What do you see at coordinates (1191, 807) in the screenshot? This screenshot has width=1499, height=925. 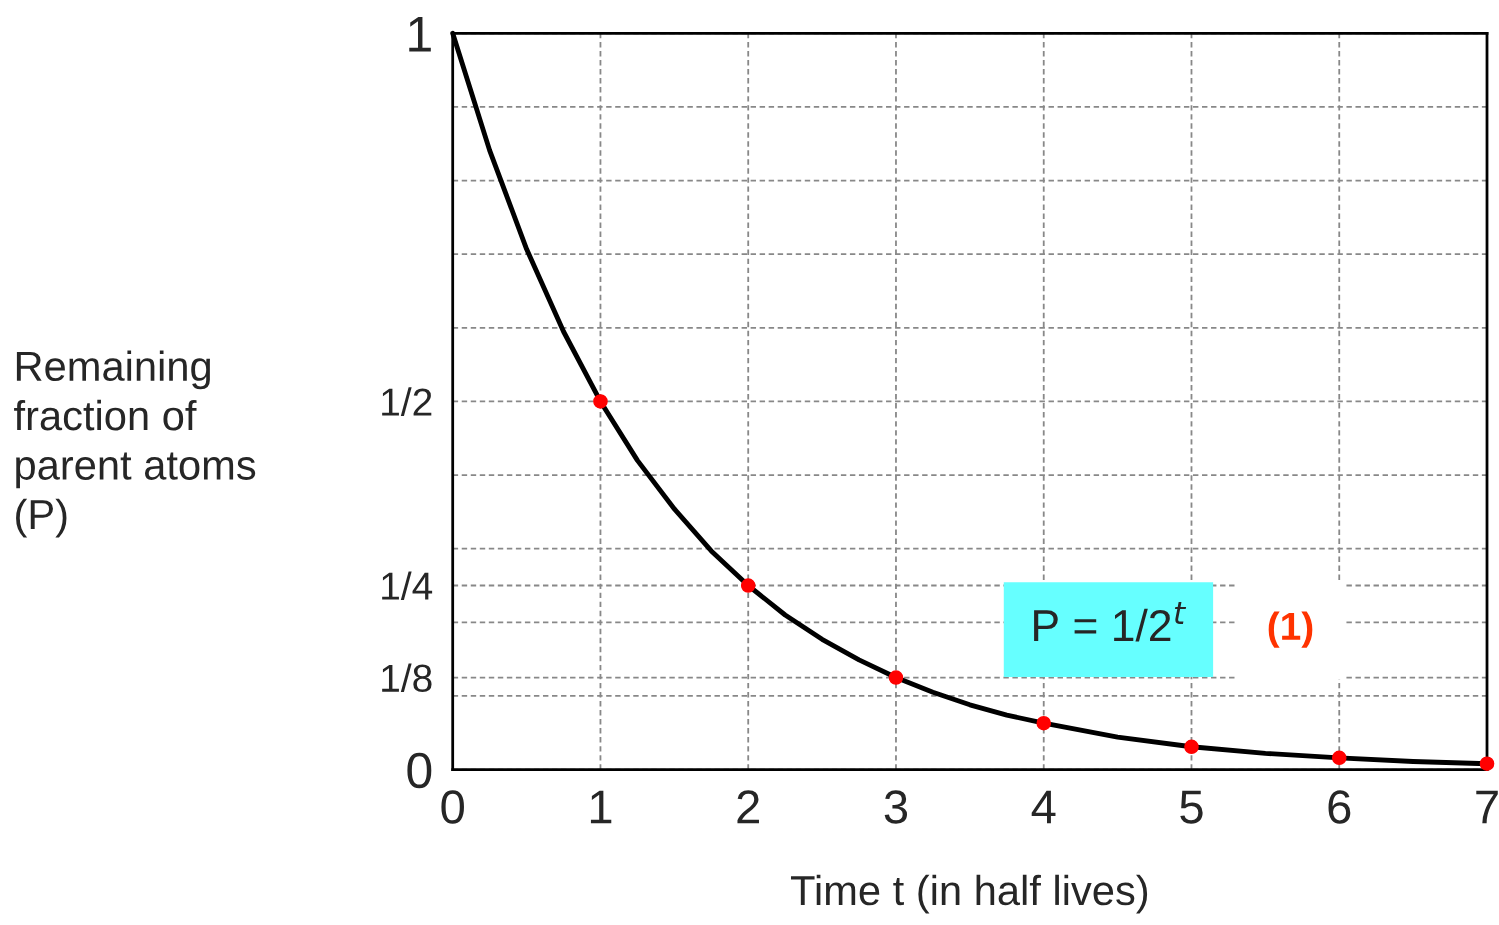 I see `x-tick-label: 5` at bounding box center [1191, 807].